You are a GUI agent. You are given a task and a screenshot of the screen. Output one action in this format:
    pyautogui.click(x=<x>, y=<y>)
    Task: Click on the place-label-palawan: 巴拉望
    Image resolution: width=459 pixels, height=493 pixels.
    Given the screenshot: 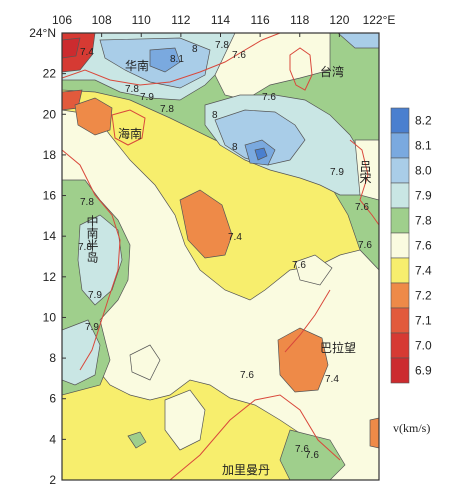 What is the action you would take?
    pyautogui.click(x=338, y=347)
    